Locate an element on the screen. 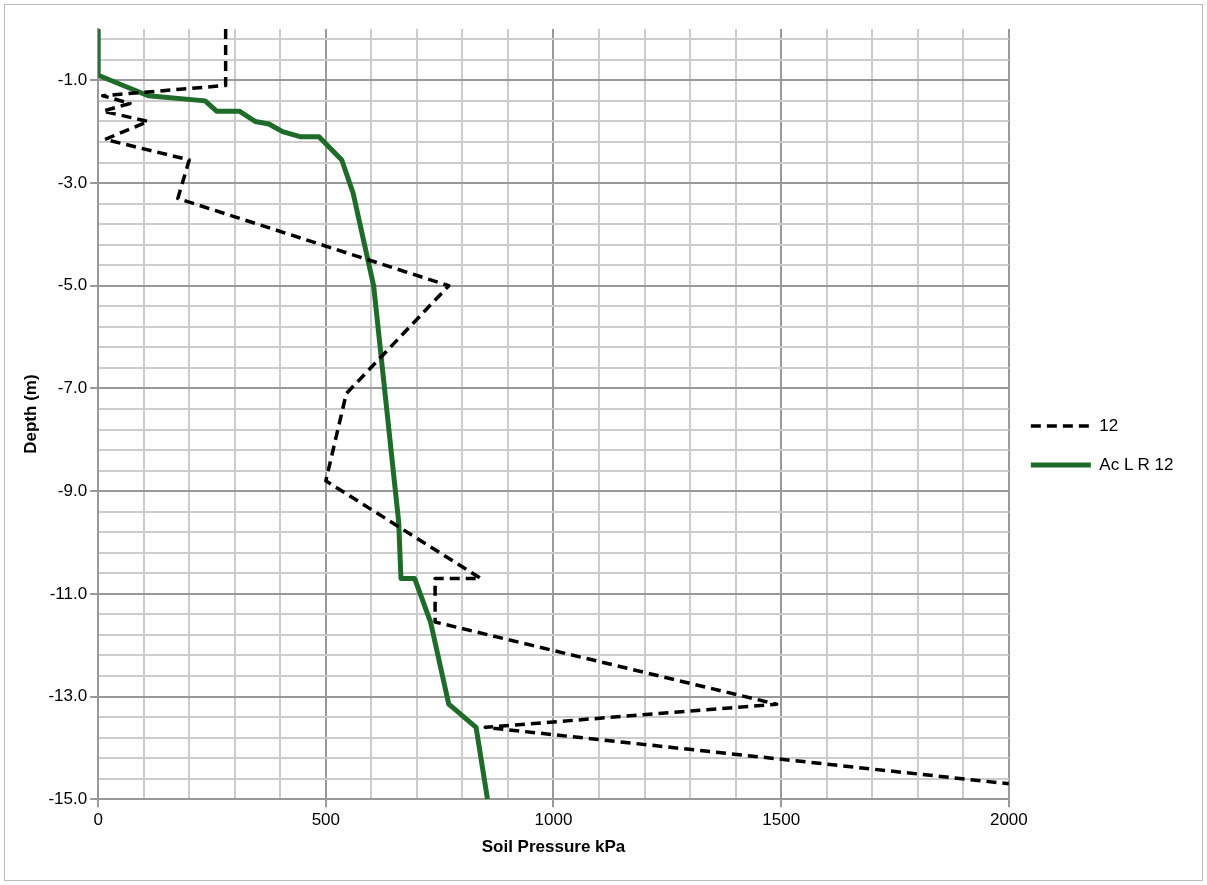 This screenshot has width=1207, height=885. legend-label: Ac L R 12 is located at coordinates (1136, 464).